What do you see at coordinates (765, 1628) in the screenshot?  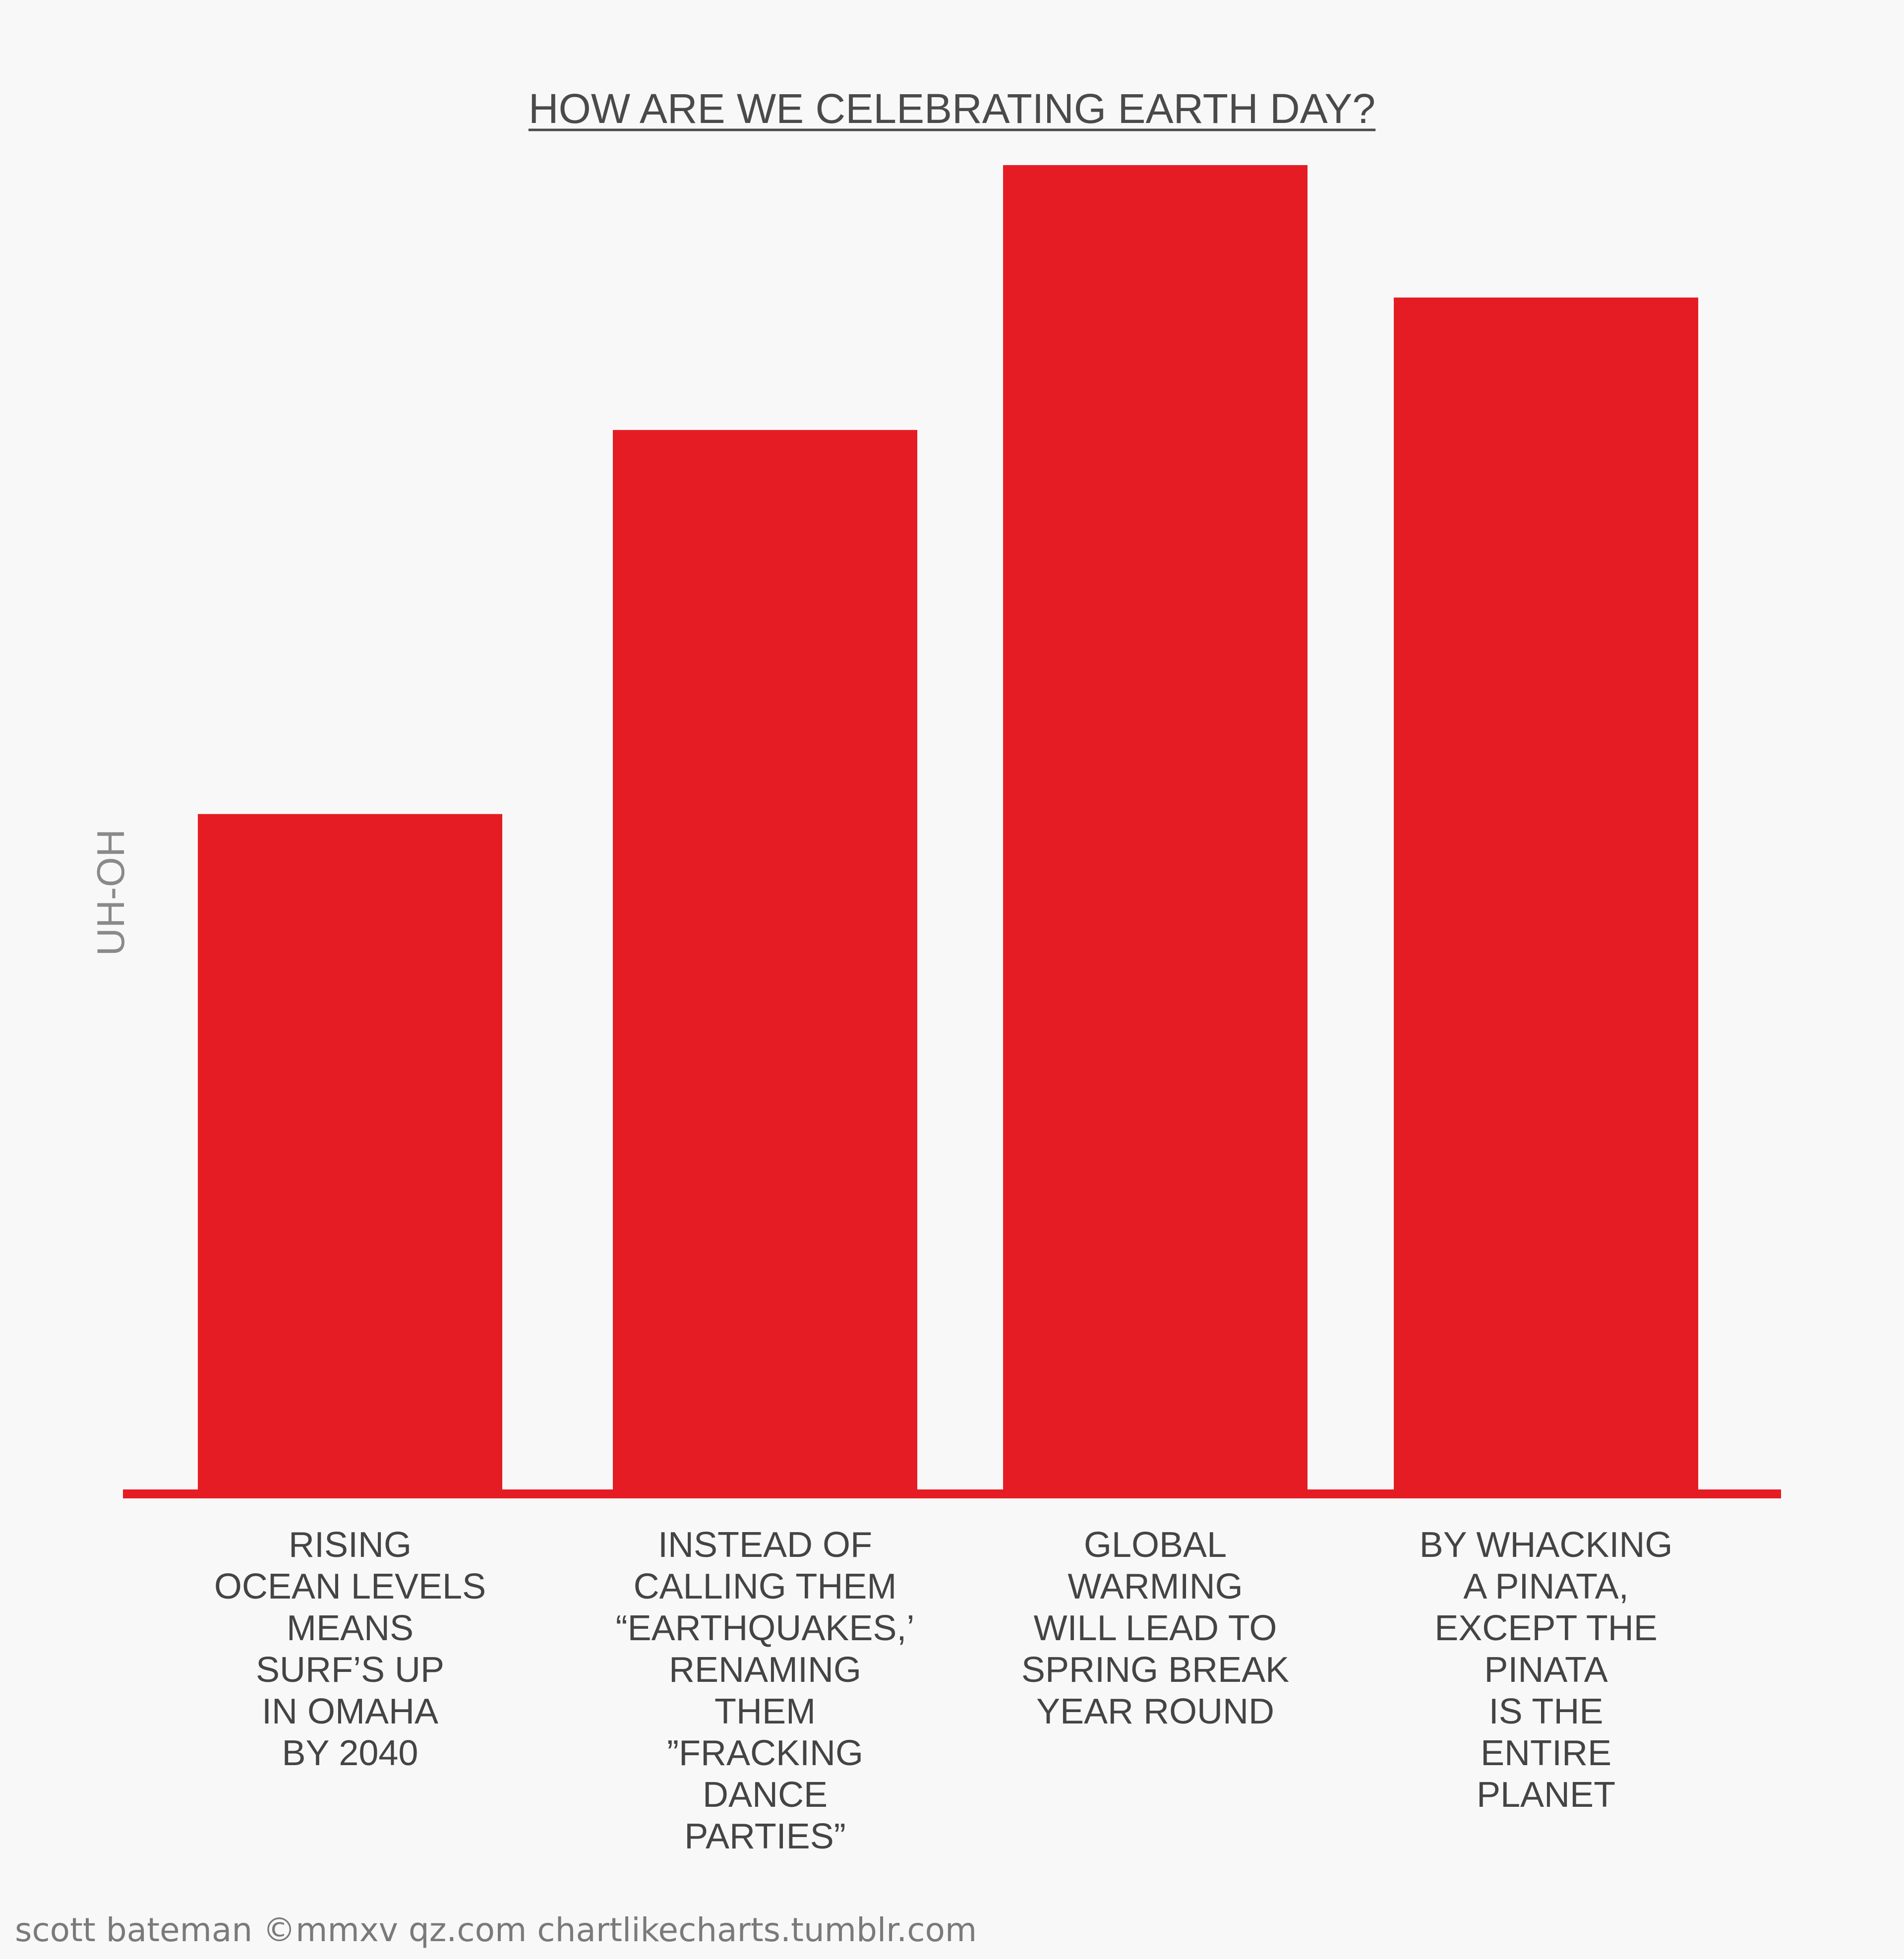 I see `category-label-line: “EARTHQUAKES,’` at bounding box center [765, 1628].